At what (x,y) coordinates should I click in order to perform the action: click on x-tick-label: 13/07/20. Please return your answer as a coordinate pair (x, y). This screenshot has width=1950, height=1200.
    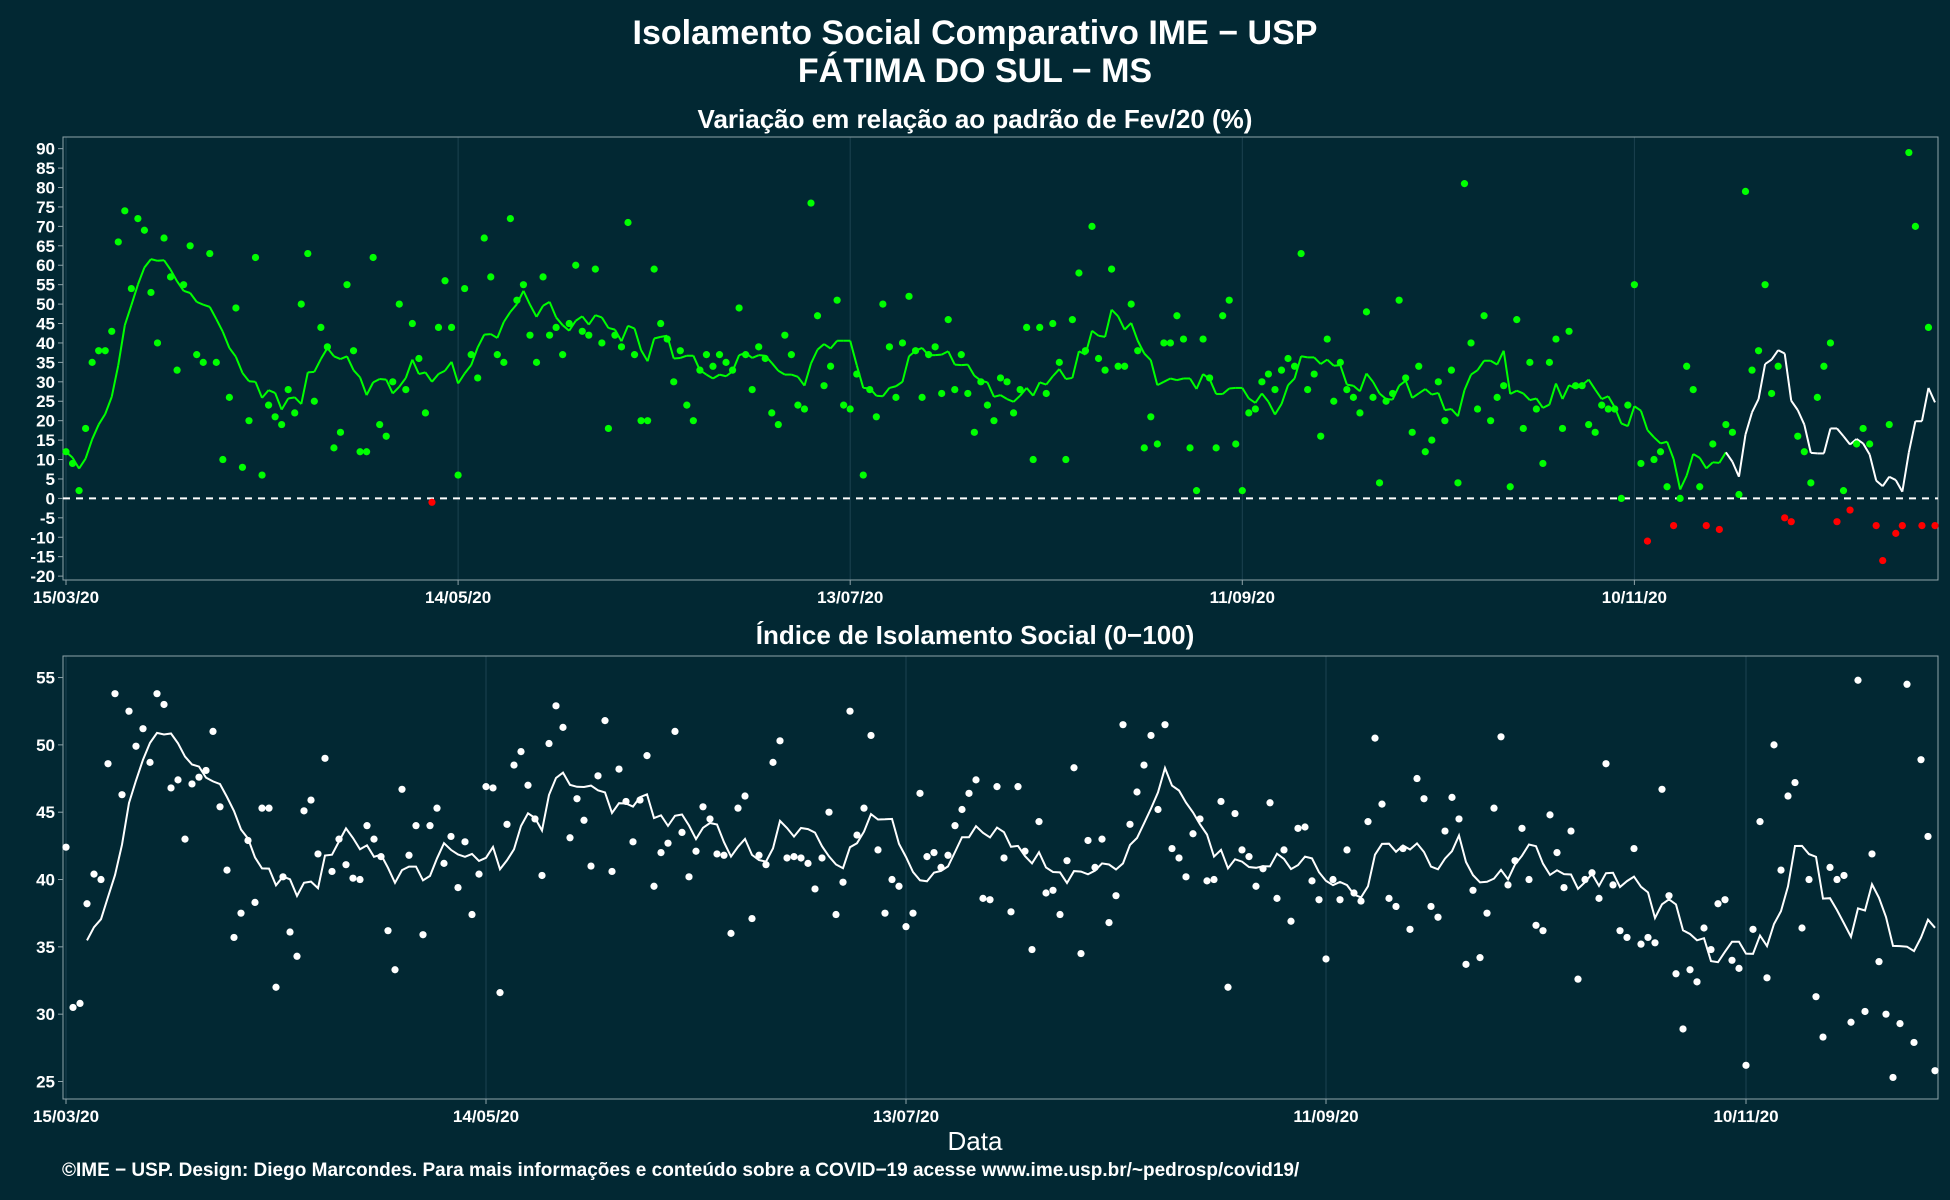
    Looking at the image, I should click on (850, 597).